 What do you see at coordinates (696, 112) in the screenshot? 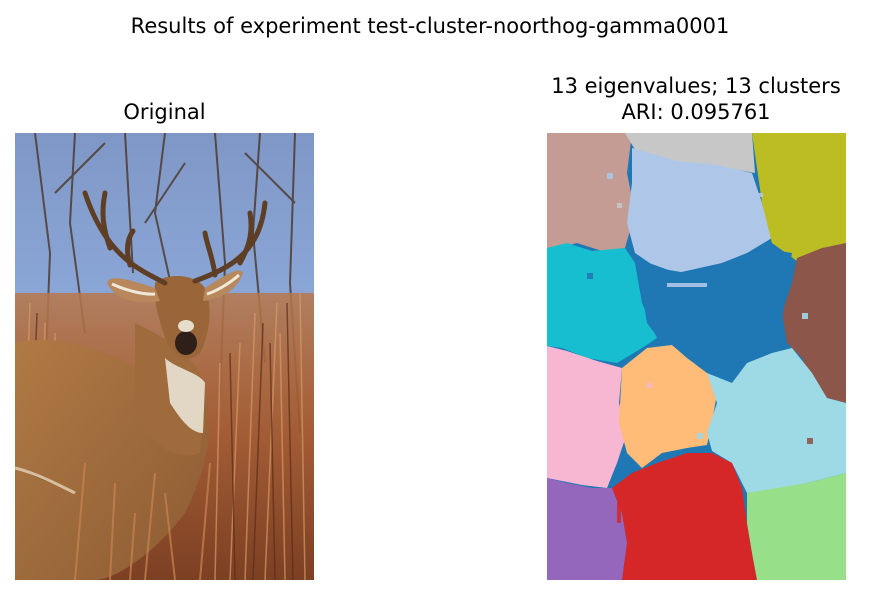
I see `segmentation-title-line2: ARI: 0.095761` at bounding box center [696, 112].